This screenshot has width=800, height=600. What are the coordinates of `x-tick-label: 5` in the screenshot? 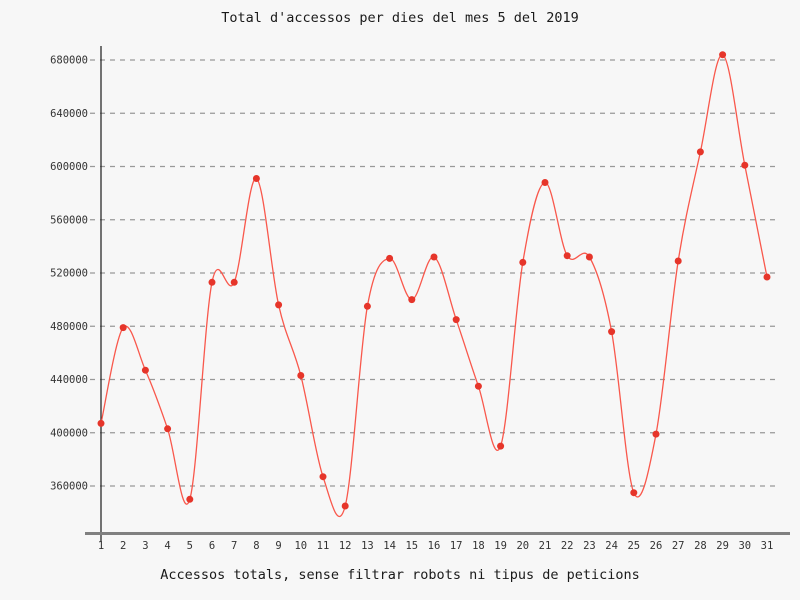 It's located at (190, 546).